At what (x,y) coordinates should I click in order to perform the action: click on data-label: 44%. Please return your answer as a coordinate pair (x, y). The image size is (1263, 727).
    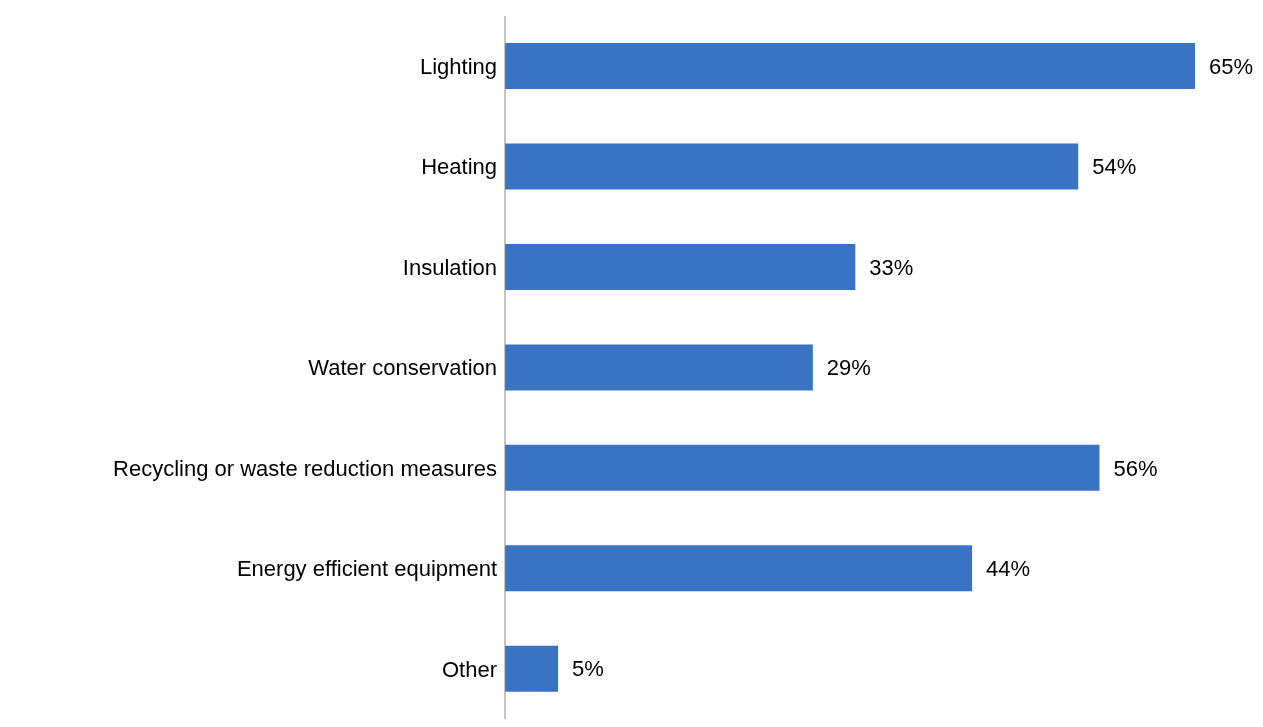
    Looking at the image, I should click on (1008, 569).